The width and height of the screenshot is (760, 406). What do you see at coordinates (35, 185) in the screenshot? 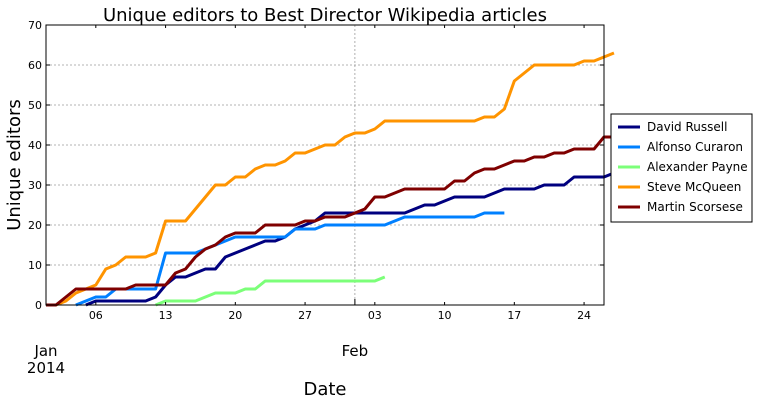
I see `y-tick-label: 30` at bounding box center [35, 185].